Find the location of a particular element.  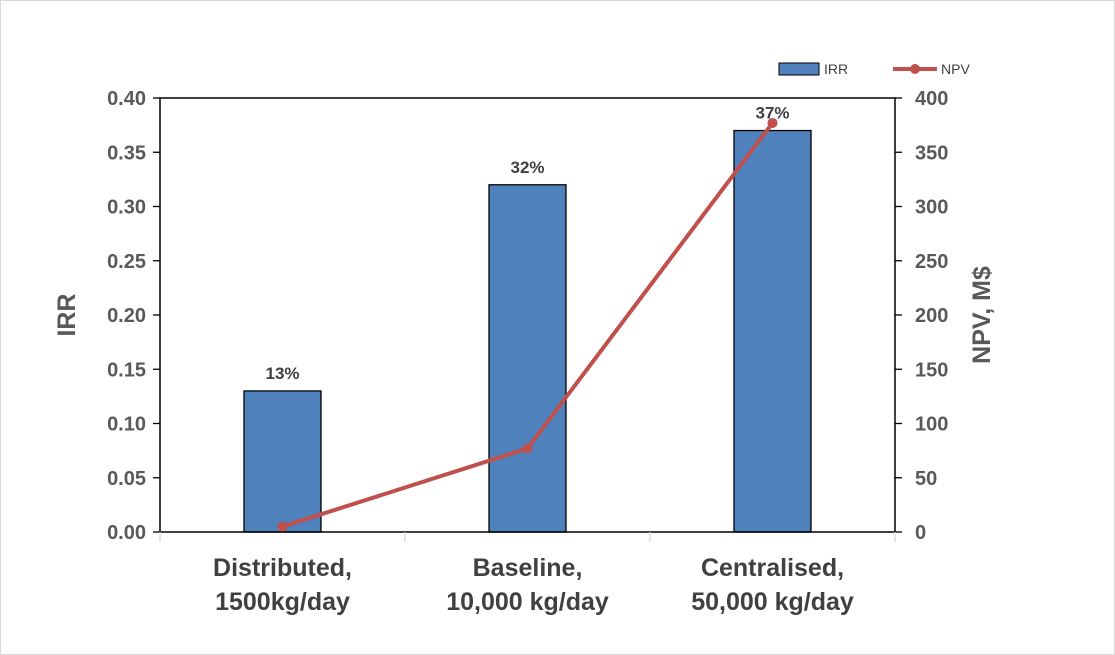

left-tick-label: 0.10 is located at coordinates (126, 425).